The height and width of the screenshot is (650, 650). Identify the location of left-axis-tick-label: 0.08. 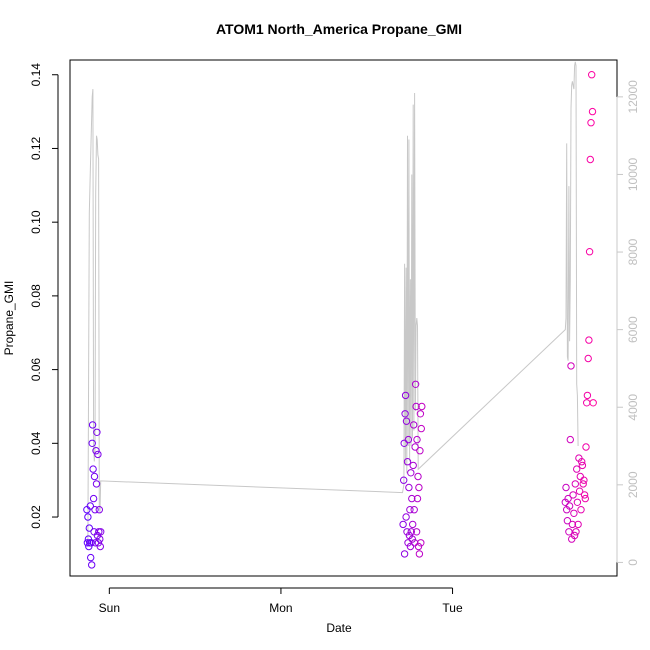
(36, 296).